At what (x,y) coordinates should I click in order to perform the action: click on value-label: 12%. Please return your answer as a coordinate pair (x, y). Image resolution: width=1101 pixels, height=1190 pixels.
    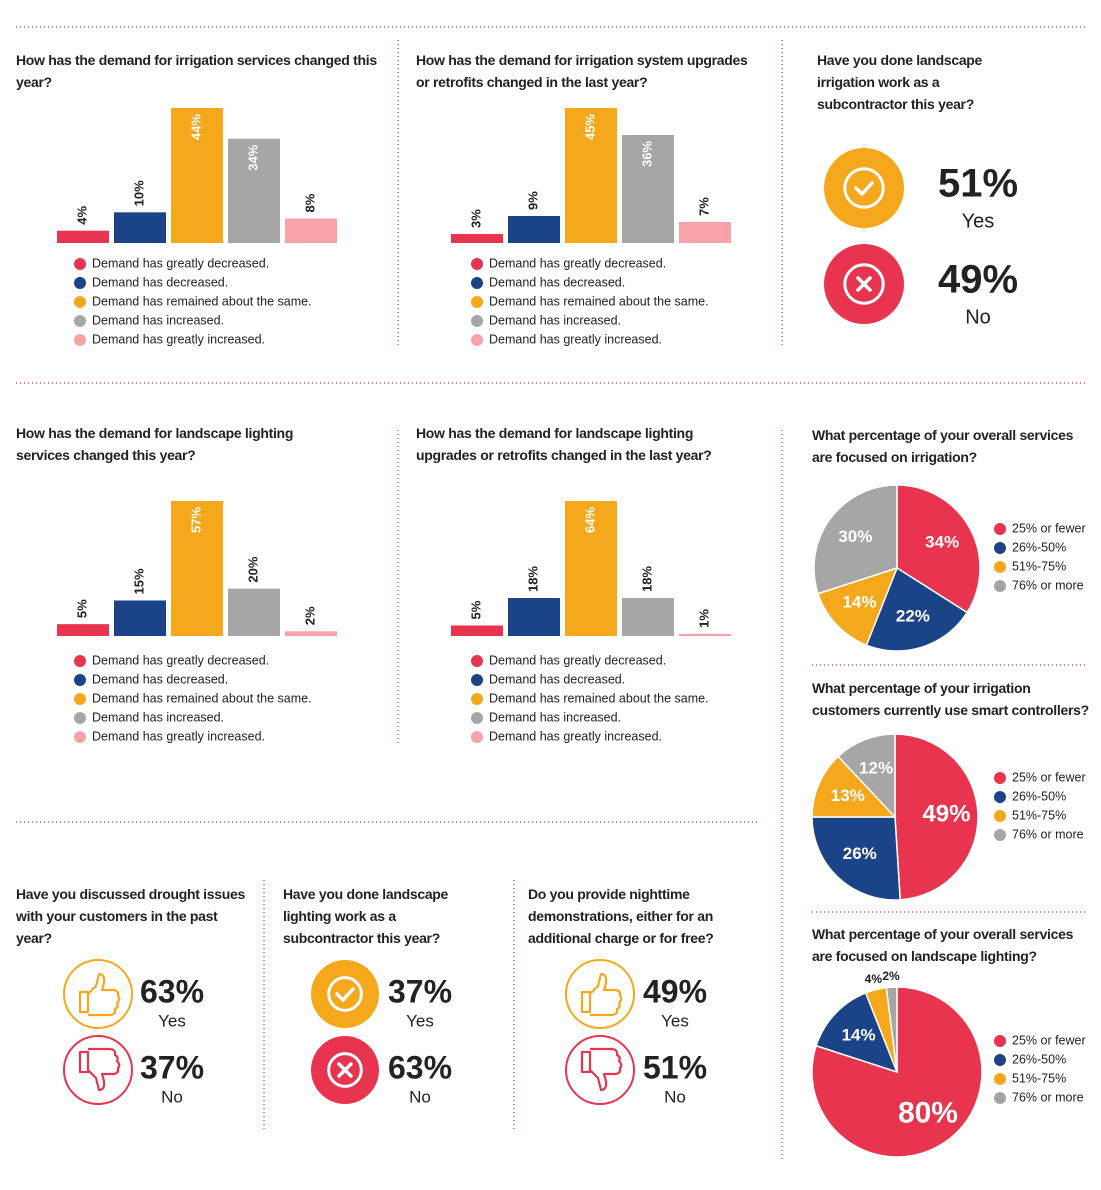
    Looking at the image, I should click on (876, 768).